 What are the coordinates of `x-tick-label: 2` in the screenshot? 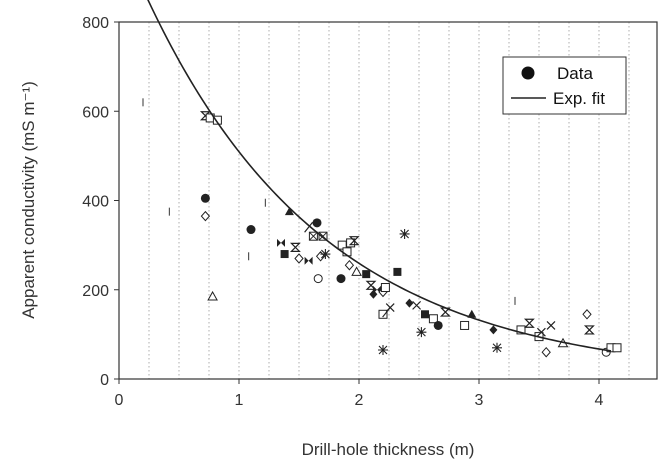 It's located at (359, 400).